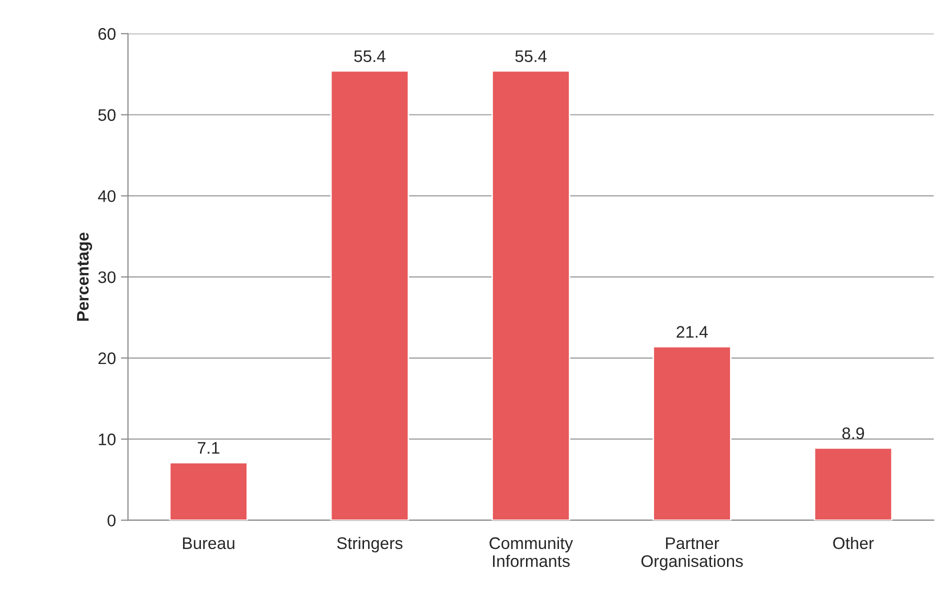 Image resolution: width=948 pixels, height=612 pixels. What do you see at coordinates (208, 543) in the screenshot?
I see `x-tick-label: Bureau` at bounding box center [208, 543].